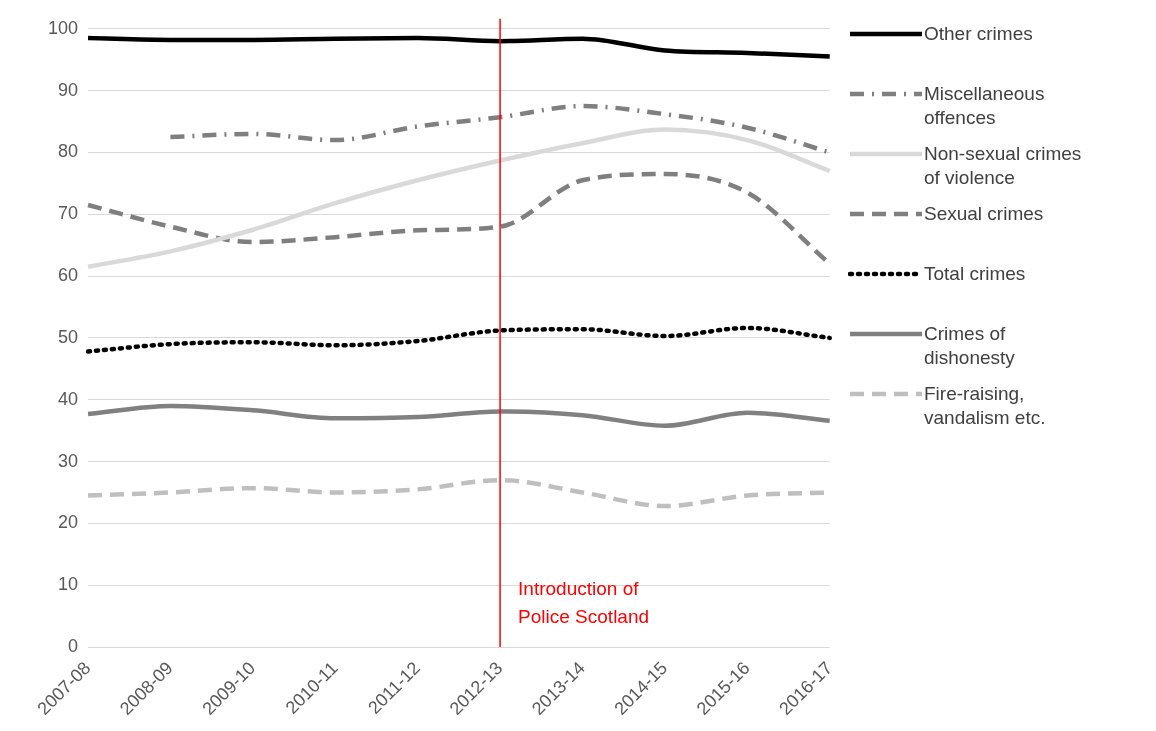 Image resolution: width=1156 pixels, height=731 pixels. Describe the element at coordinates (68, 522) in the screenshot. I see `y-tick-label: 20` at that location.